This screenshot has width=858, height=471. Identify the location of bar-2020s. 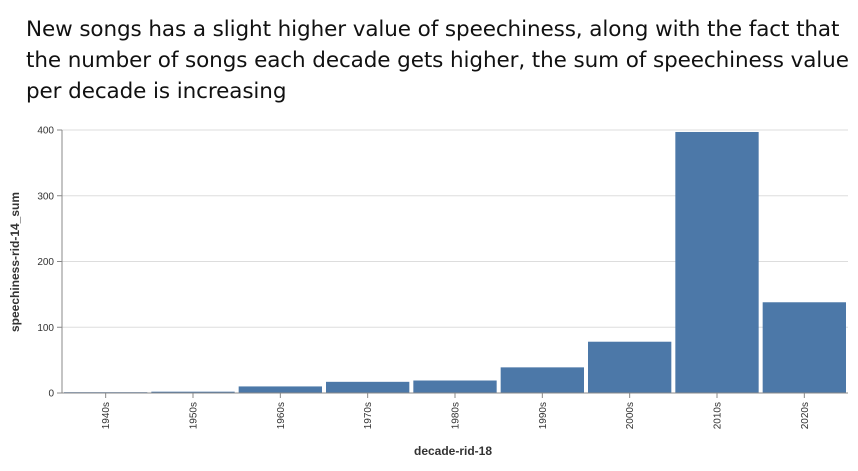
(804, 347).